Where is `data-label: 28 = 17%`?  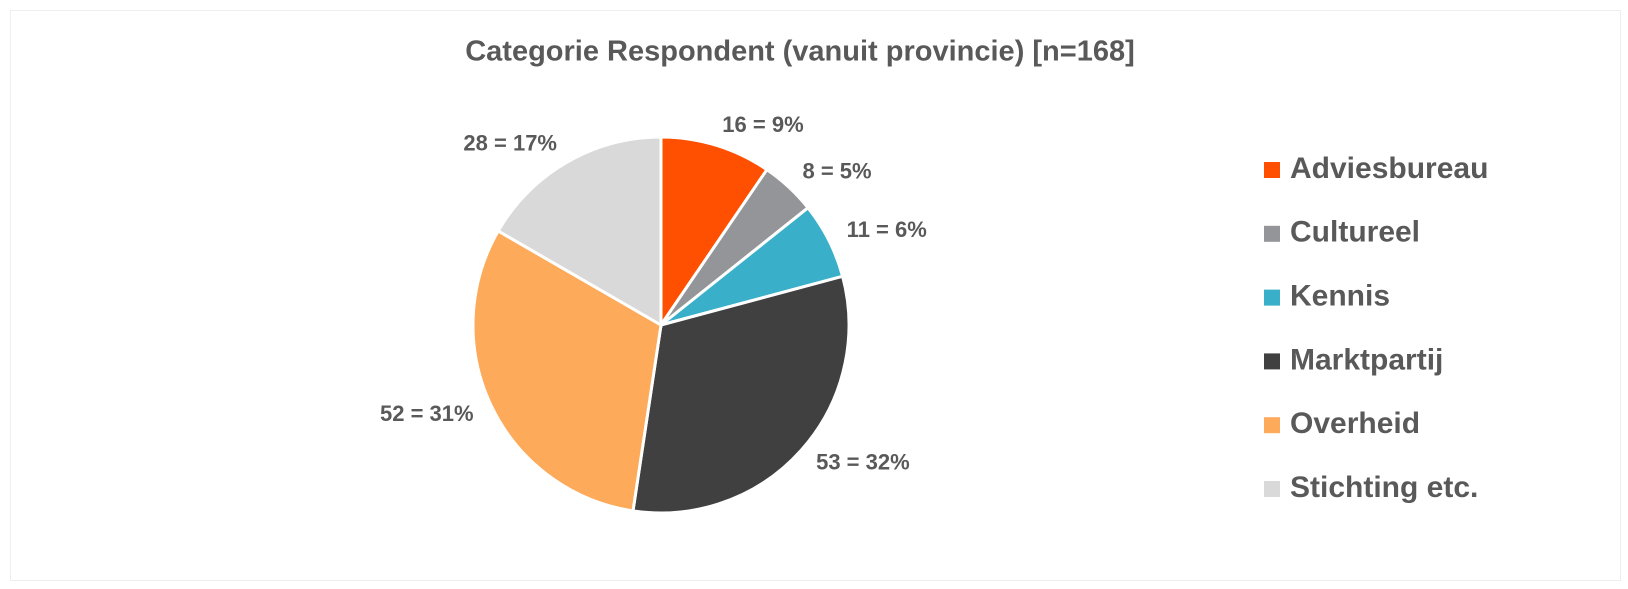 data-label: 28 = 17% is located at coordinates (510, 143).